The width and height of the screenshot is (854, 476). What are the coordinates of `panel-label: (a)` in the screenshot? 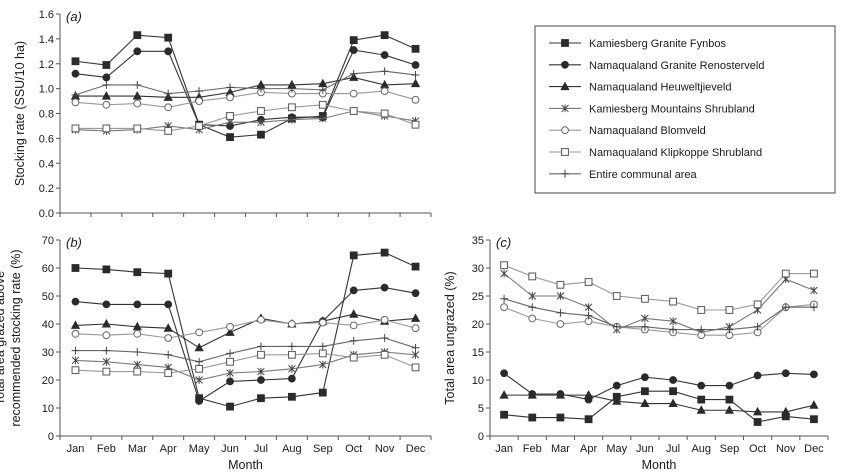 It's located at (74, 16).